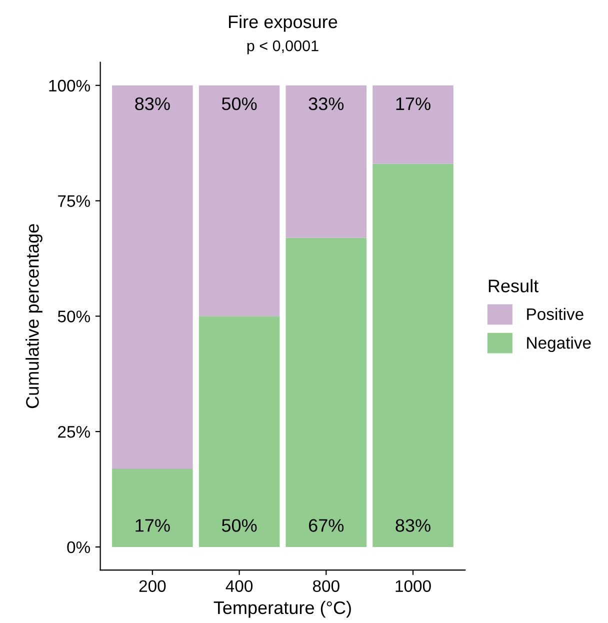 This screenshot has height=623, width=608. Describe the element at coordinates (282, 609) in the screenshot. I see `x-axis-title: Temperature (°C)` at that location.